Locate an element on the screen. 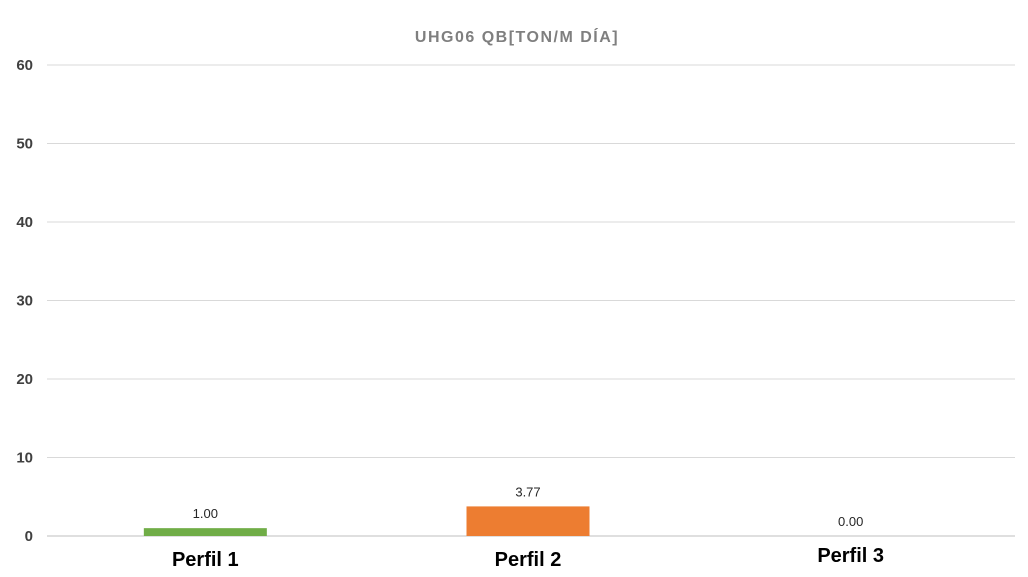 Image resolution: width=1028 pixels, height=577 pixels. chart-title: UHG06 QB[TON/M DÍA] is located at coordinates (517, 36).